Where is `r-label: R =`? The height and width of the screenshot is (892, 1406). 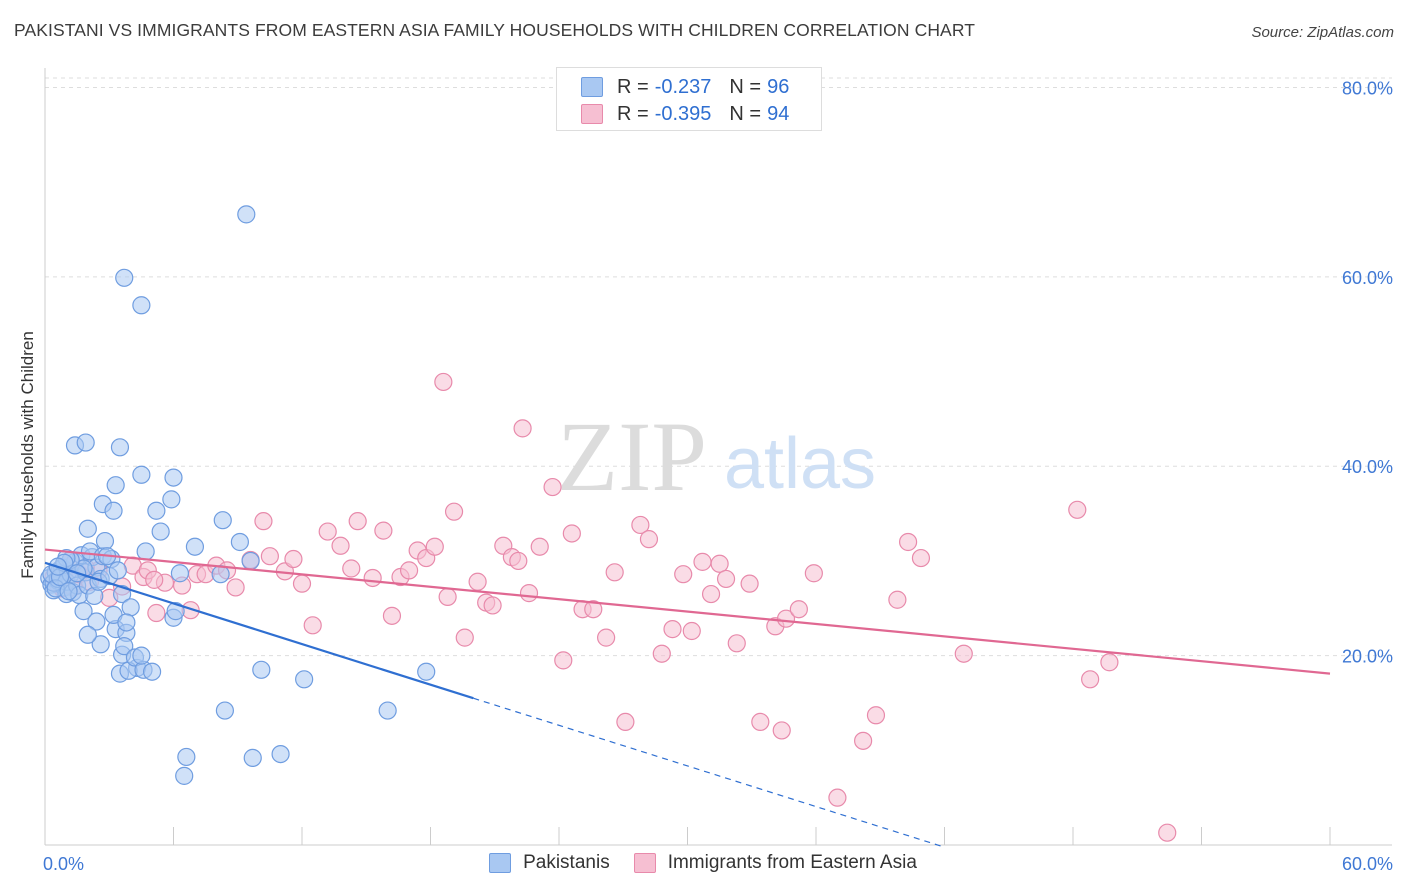
r-label: R = is located at coordinates (633, 86).